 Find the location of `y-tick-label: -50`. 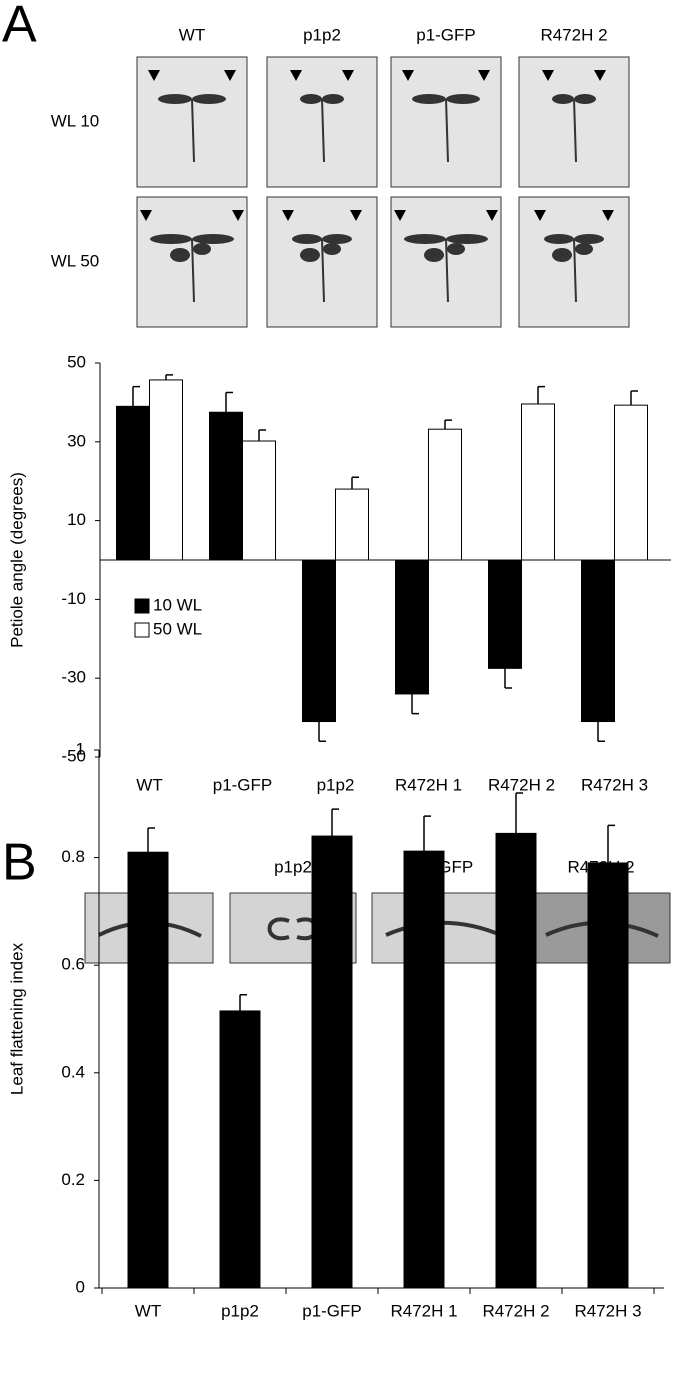

y-tick-label: -50 is located at coordinates (73, 755).